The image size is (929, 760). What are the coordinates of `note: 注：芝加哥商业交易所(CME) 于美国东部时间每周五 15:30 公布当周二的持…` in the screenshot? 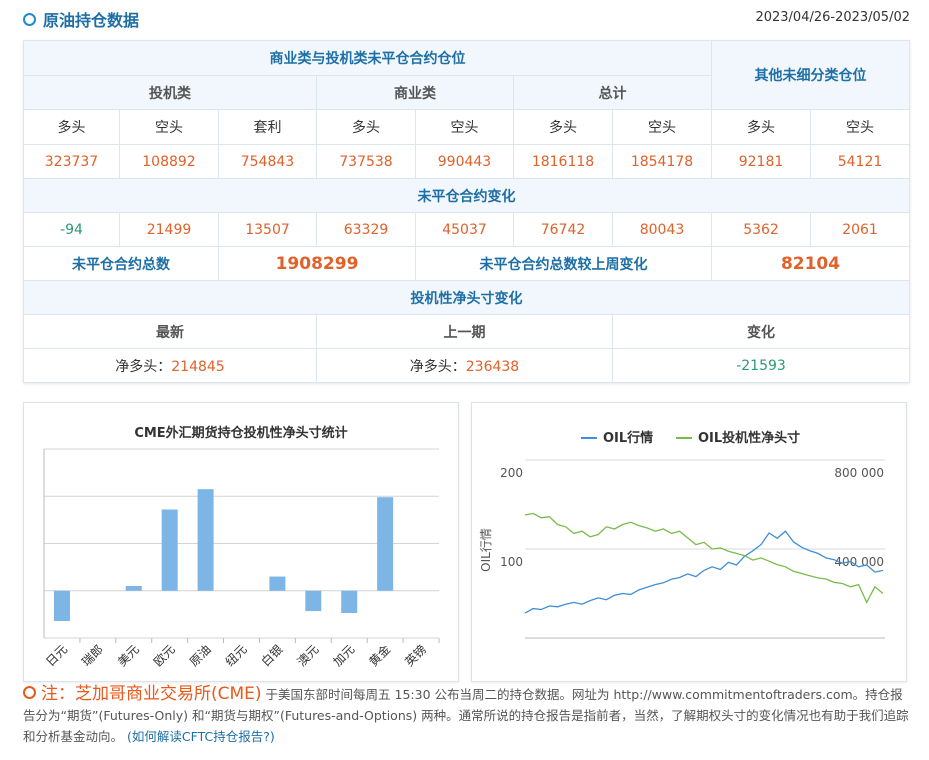 It's located at (467, 715).